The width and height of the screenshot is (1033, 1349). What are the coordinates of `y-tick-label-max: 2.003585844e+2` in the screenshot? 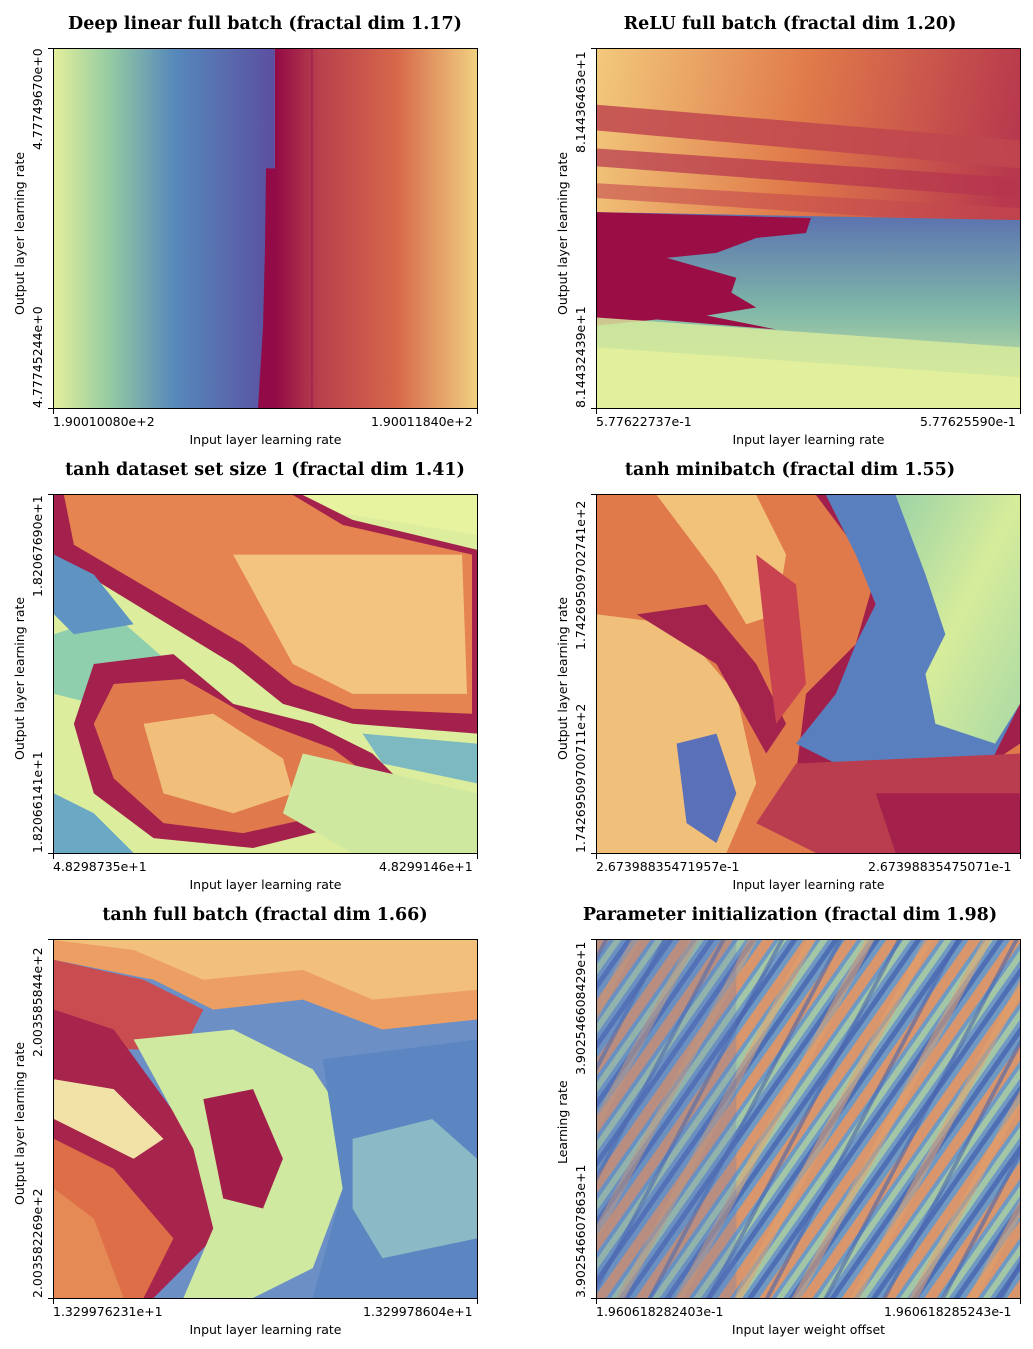 It's located at (37, 1002).